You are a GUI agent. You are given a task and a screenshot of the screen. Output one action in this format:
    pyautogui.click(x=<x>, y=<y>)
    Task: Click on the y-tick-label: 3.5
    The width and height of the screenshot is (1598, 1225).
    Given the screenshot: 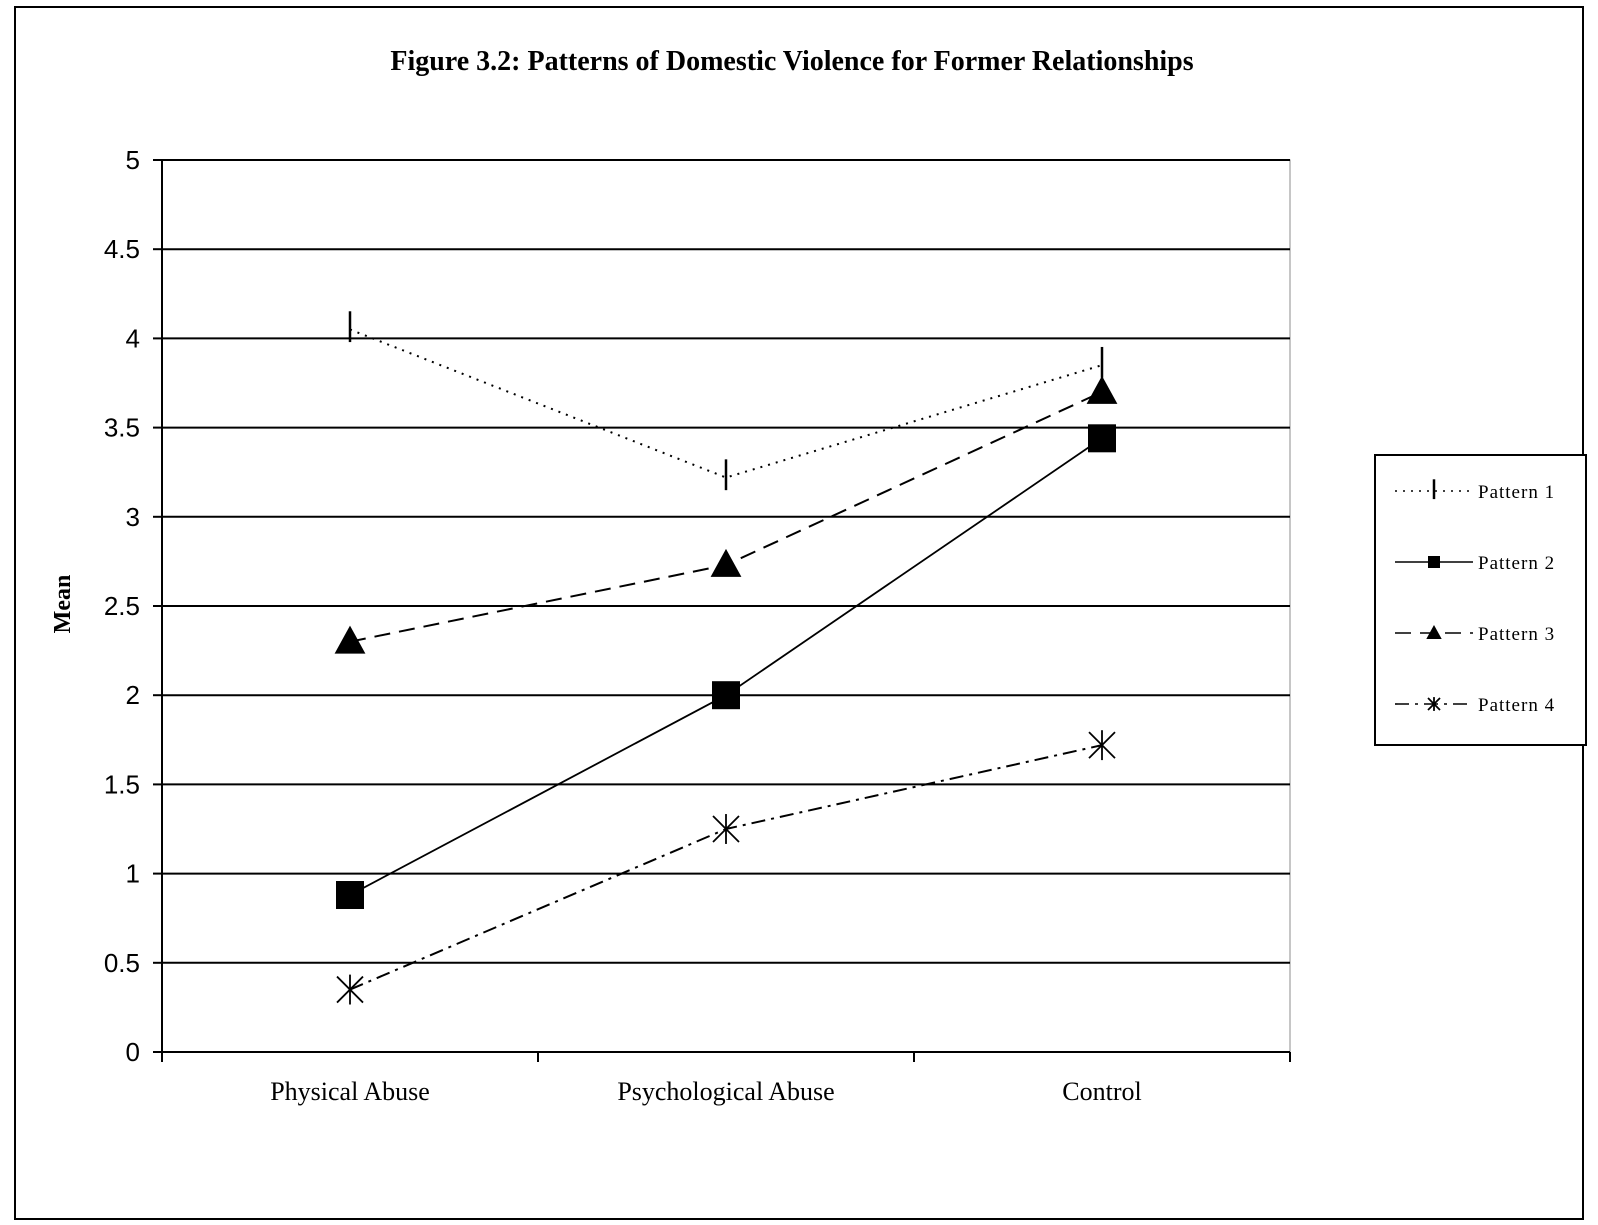 What is the action you would take?
    pyautogui.click(x=122, y=428)
    